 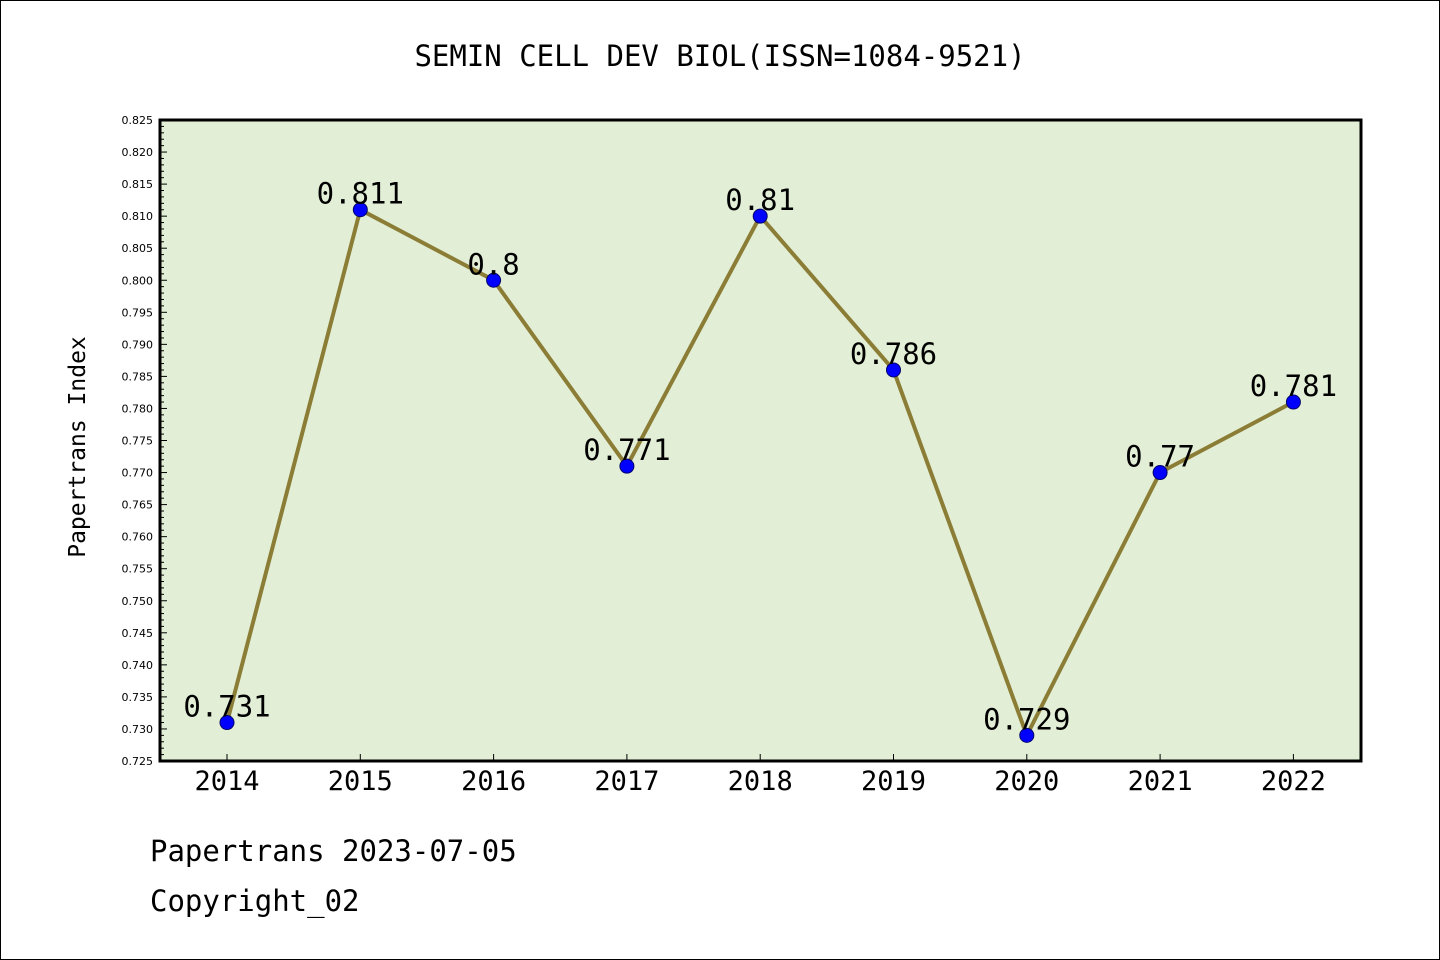 What do you see at coordinates (893, 354) in the screenshot?
I see `data-label: 0.786` at bounding box center [893, 354].